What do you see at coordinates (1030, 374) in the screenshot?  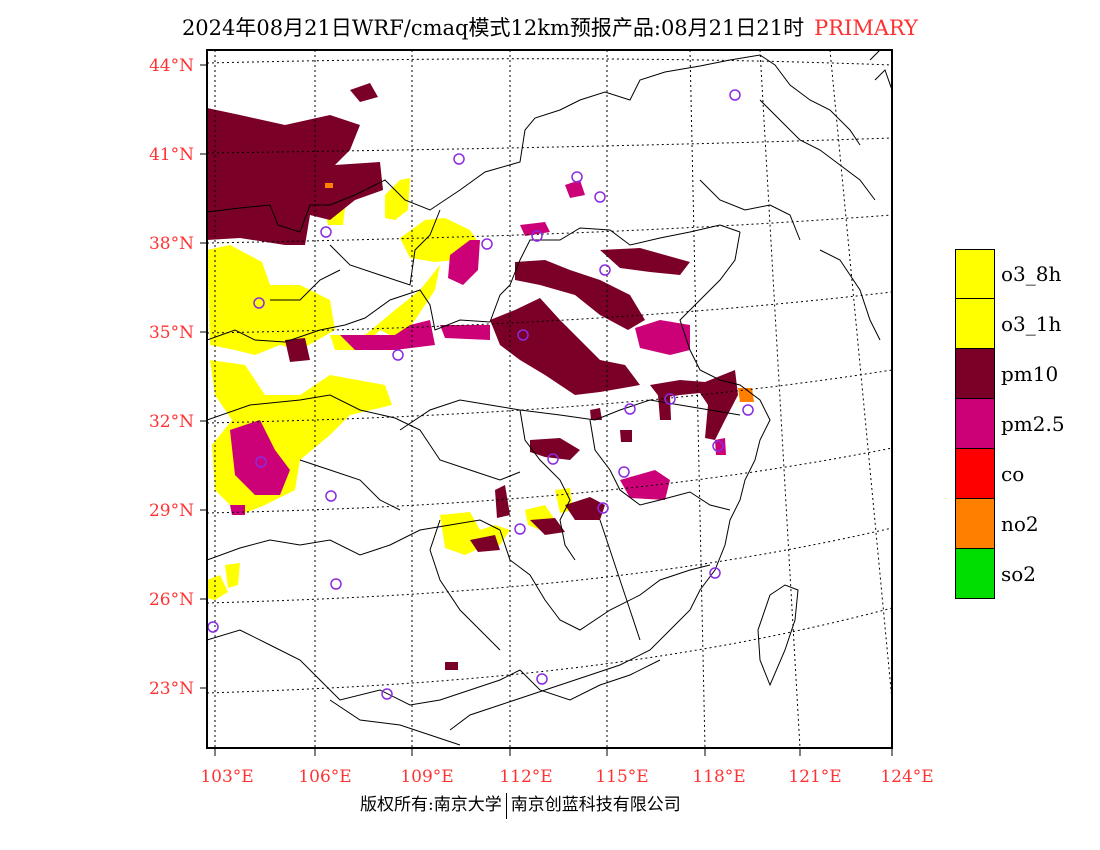 I see `legend-label: pm10` at bounding box center [1030, 374].